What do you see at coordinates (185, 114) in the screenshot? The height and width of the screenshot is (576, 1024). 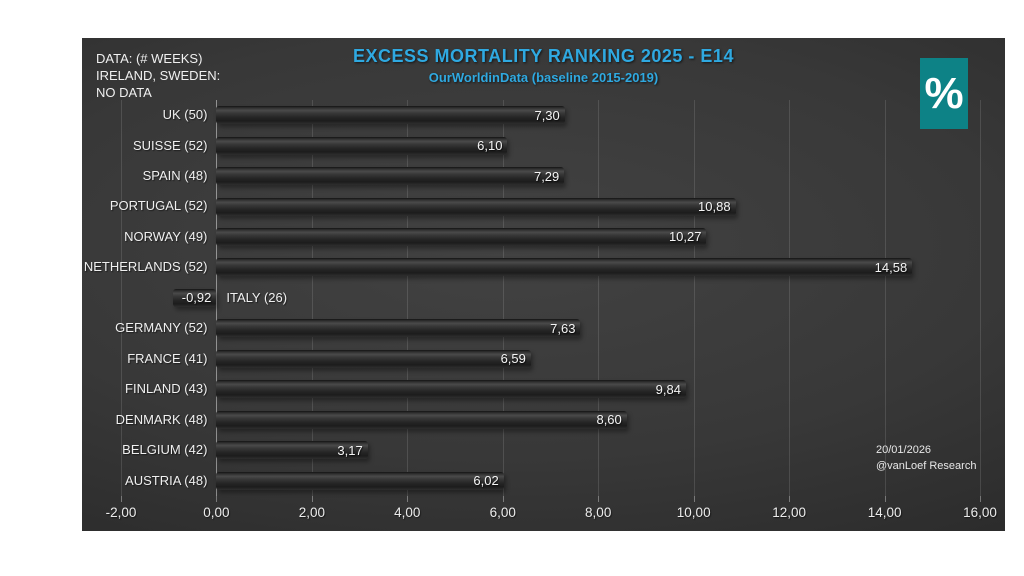 I see `category-label: UK (50)` at bounding box center [185, 114].